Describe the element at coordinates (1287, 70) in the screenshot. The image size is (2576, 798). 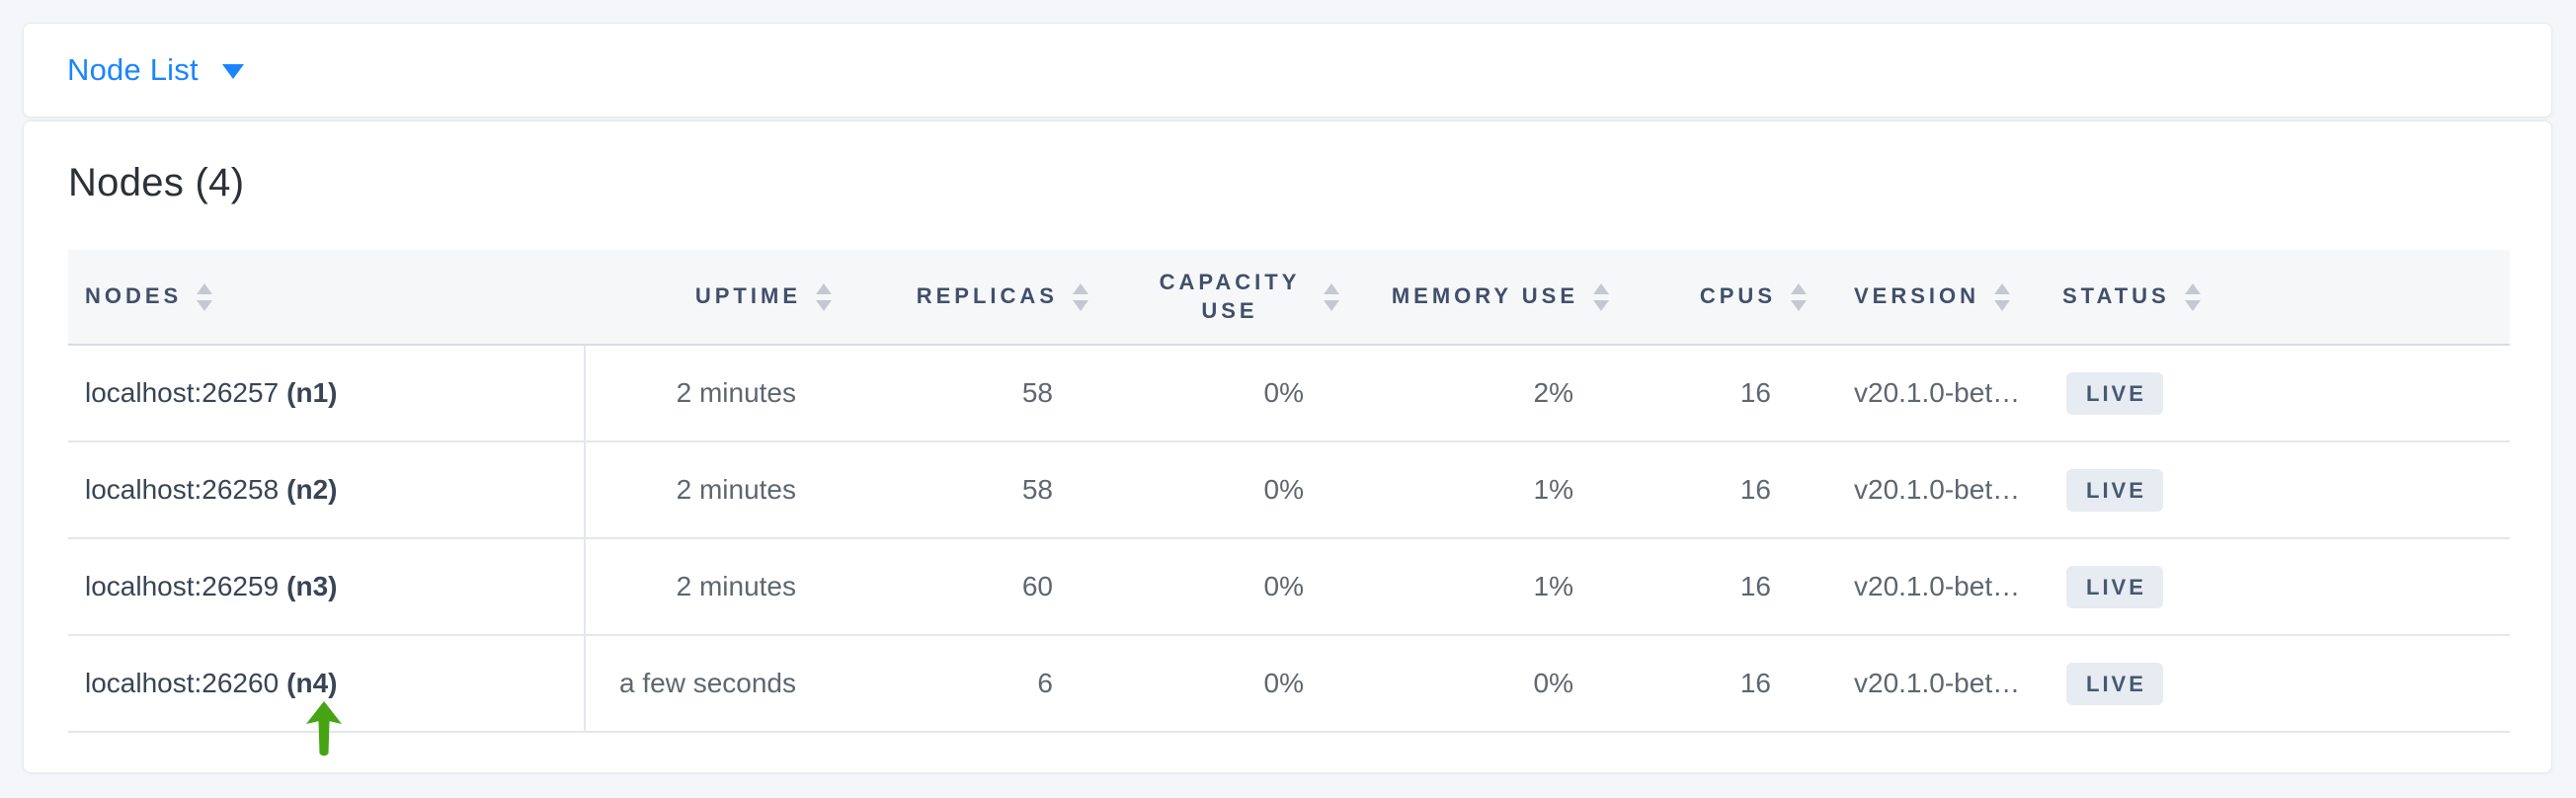
I see `view-selector-bar: Node List` at that location.